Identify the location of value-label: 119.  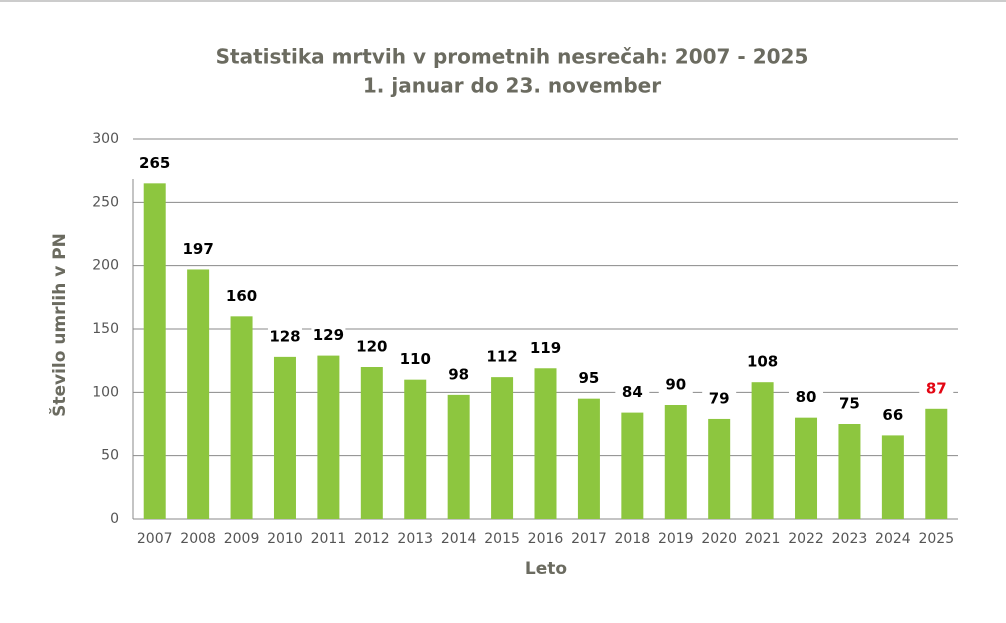
(545, 348).